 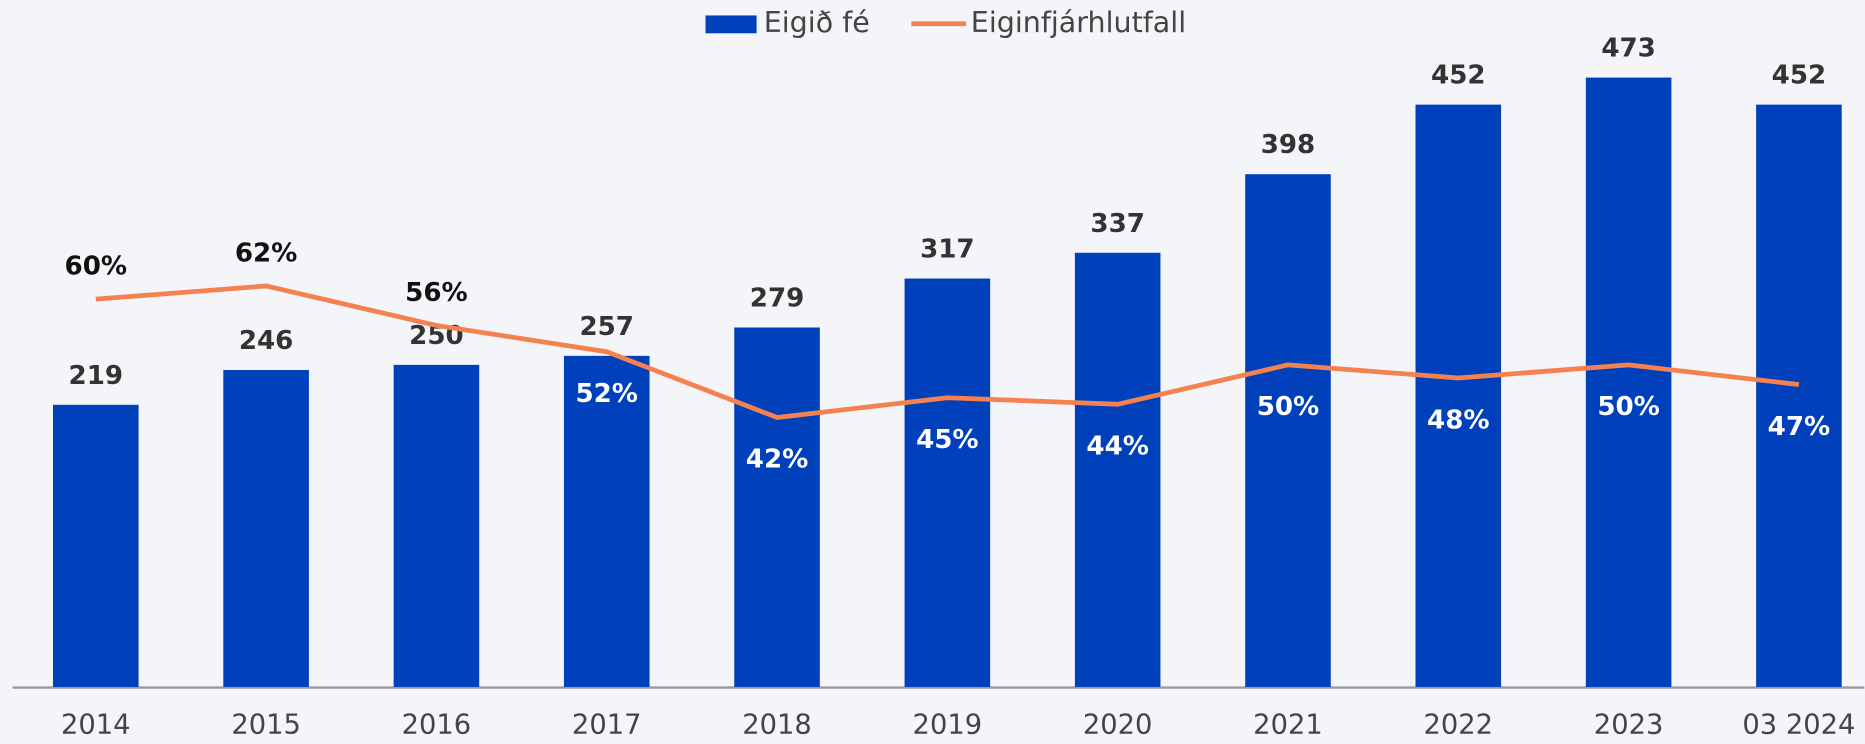 What do you see at coordinates (947, 440) in the screenshot?
I see `line-value-label: 45%` at bounding box center [947, 440].